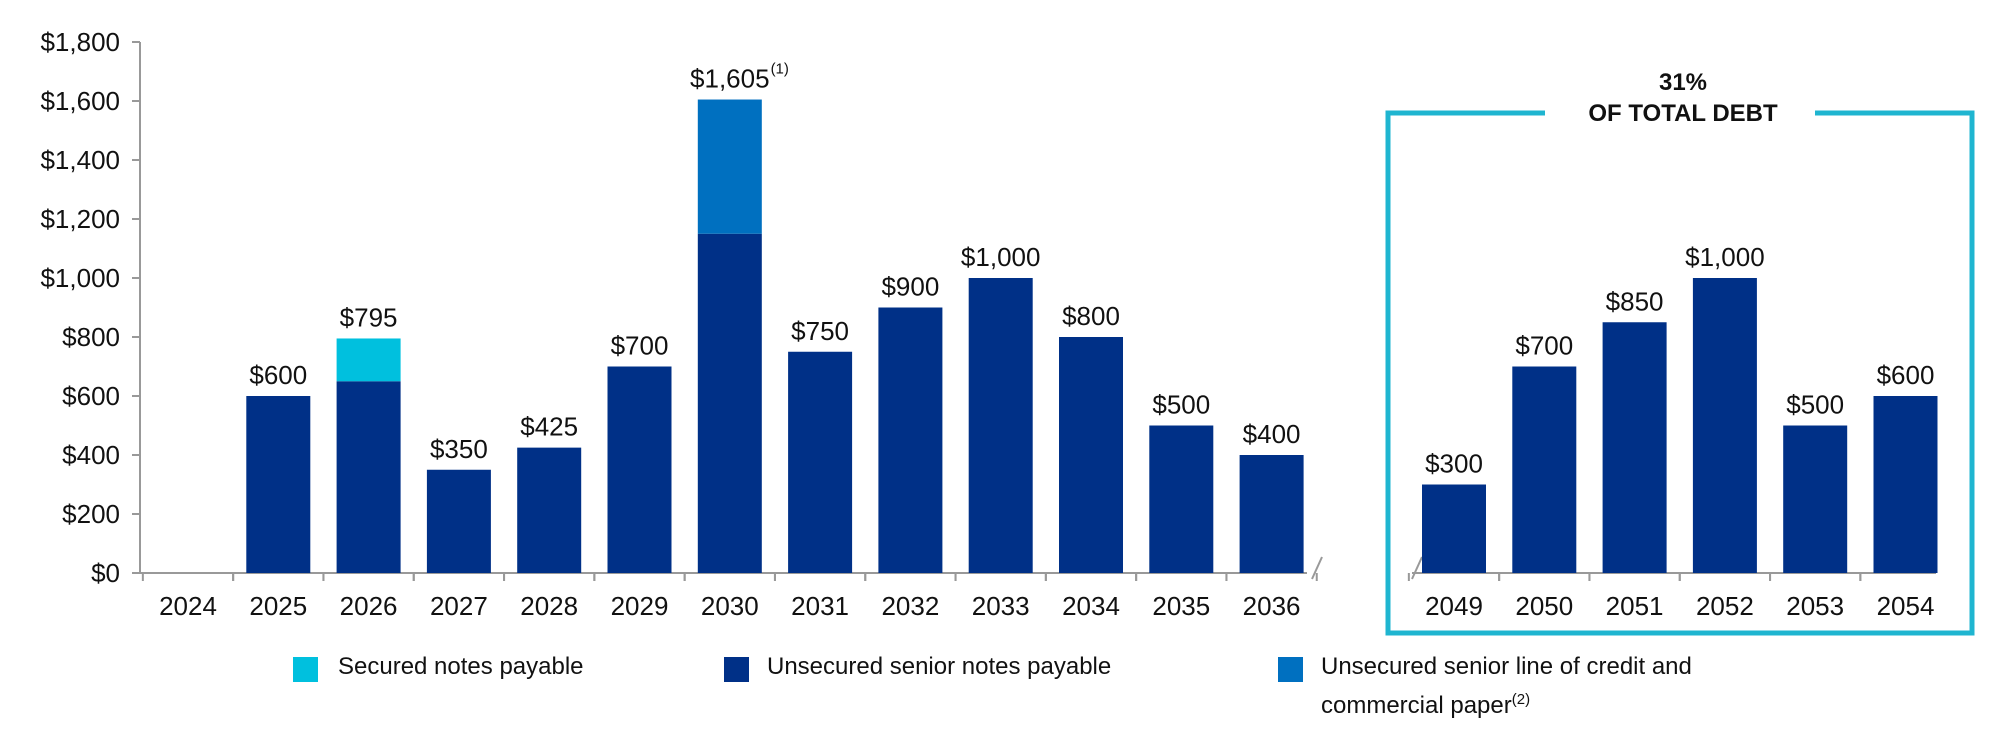  Describe the element at coordinates (1521, 699) in the screenshot. I see `legend-footnote: (2)` at that location.